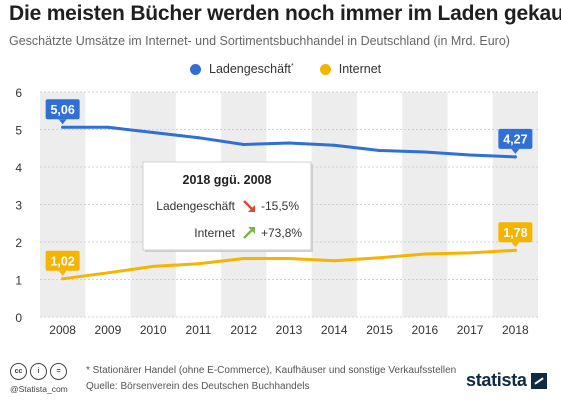 The height and width of the screenshot is (400, 561). I want to click on annotation-label: Ladengeschäft, so click(195, 206).